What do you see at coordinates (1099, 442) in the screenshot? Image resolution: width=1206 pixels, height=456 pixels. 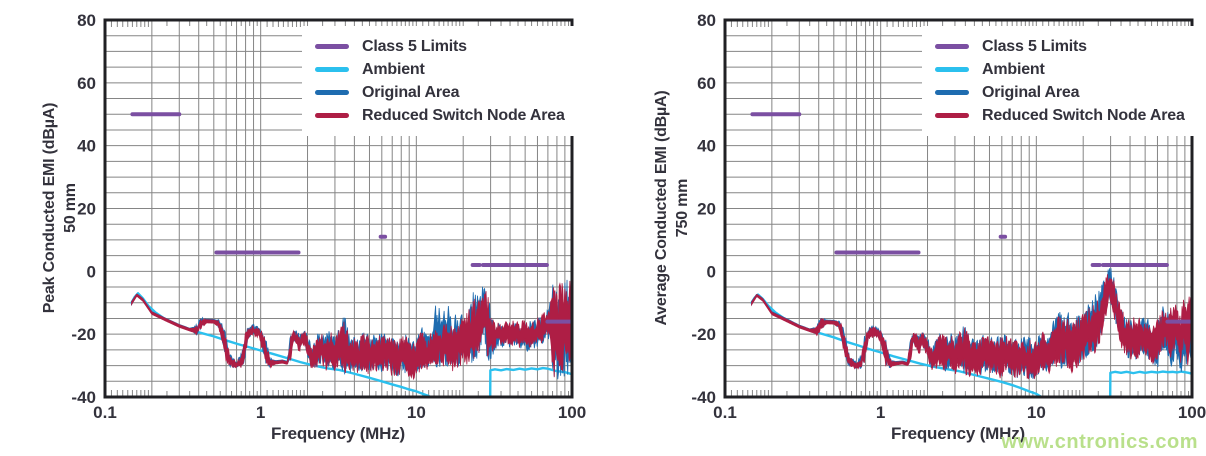 I see `watermark: www.cntronics.com` at bounding box center [1099, 442].